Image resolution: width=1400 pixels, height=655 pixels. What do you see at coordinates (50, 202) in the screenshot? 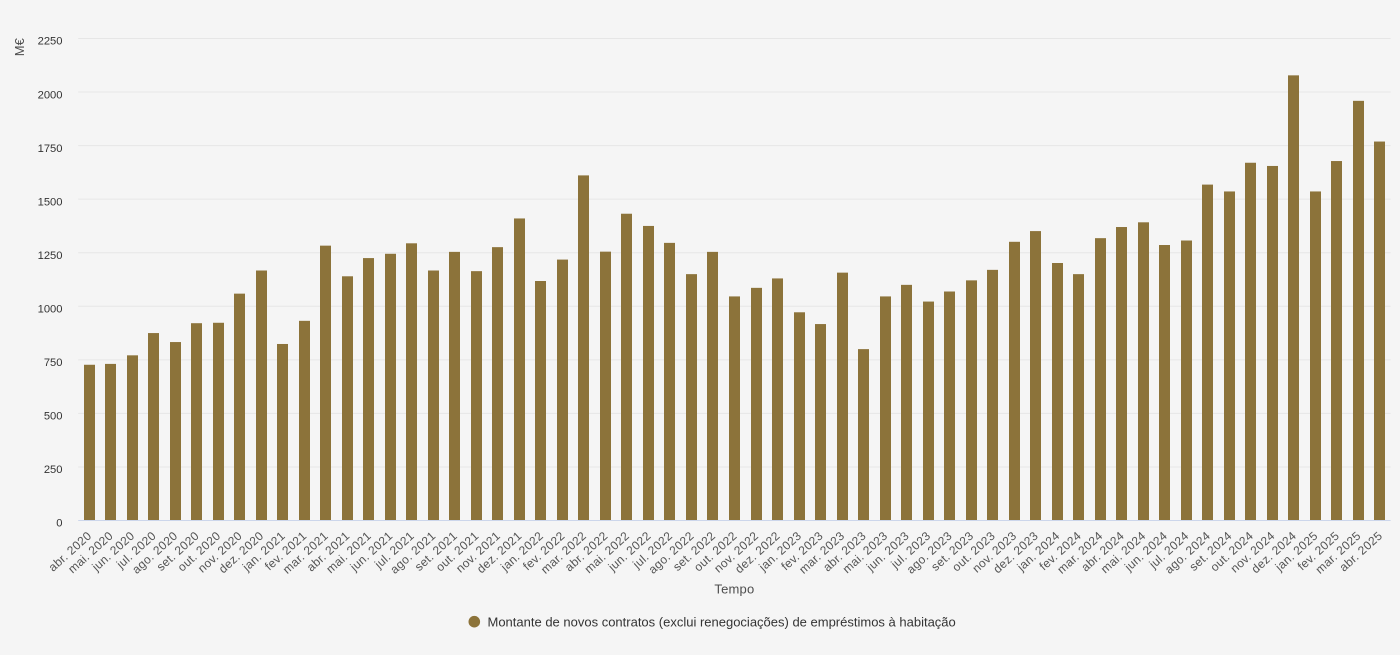
I see `svg-text: 1500` at bounding box center [50, 202].